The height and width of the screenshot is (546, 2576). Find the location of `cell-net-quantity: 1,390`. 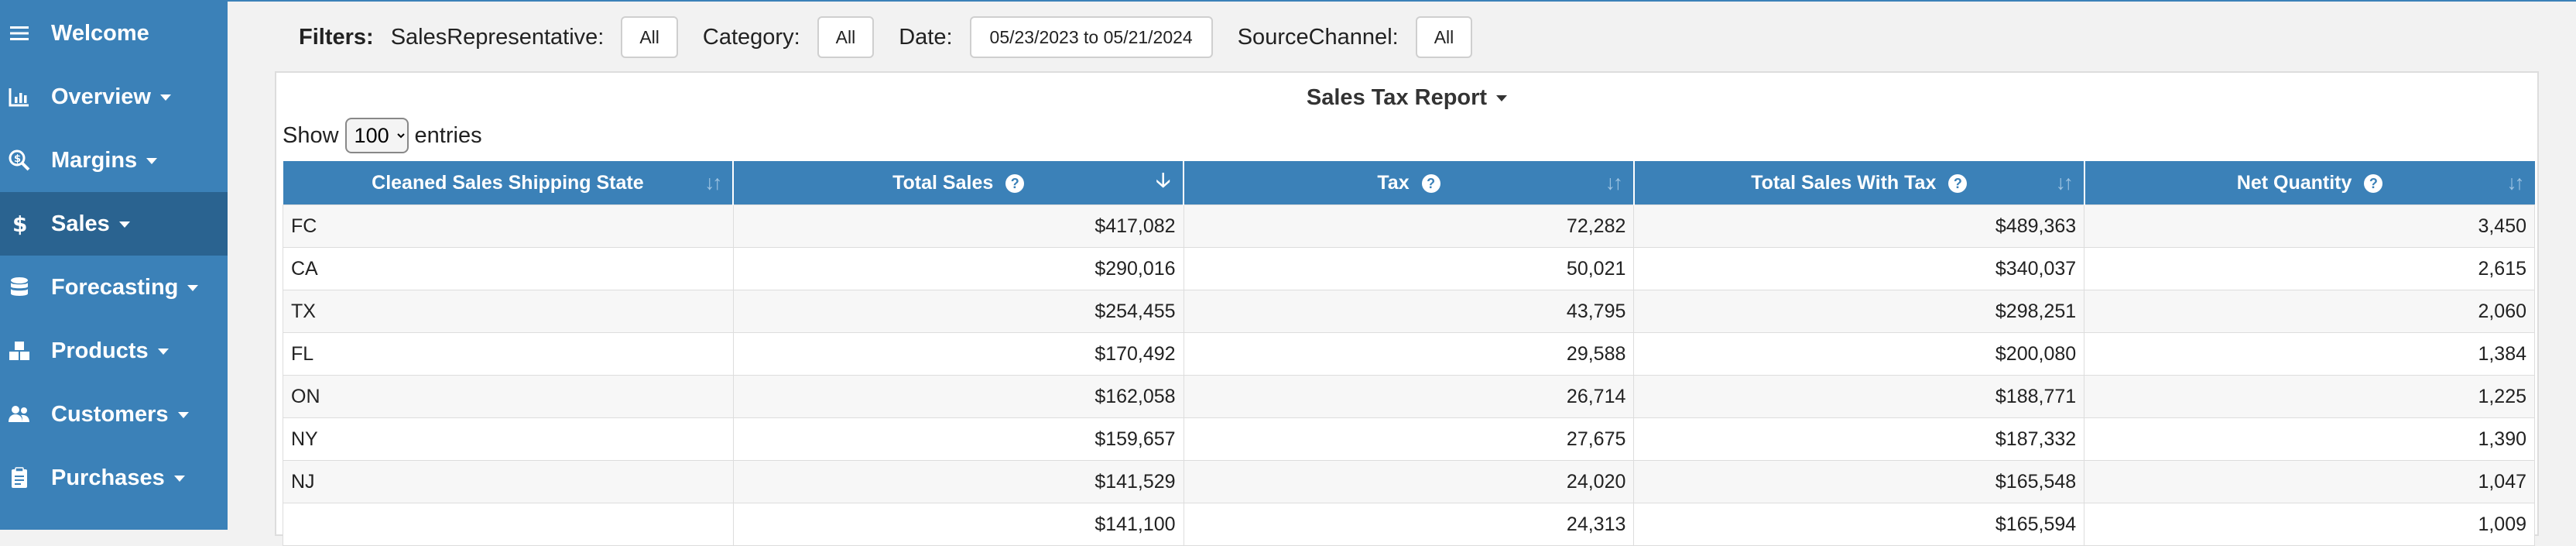

cell-net-quantity: 1,390 is located at coordinates (2309, 439).